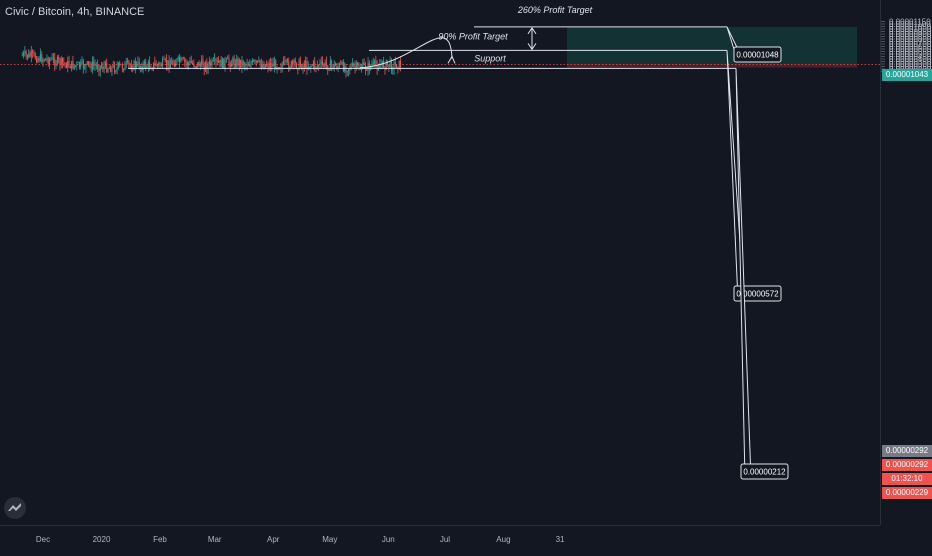 Image resolution: width=932 pixels, height=556 pixels. What do you see at coordinates (910, 62) in the screenshot?
I see `price-tick-label: 0.00000350` at bounding box center [910, 62].